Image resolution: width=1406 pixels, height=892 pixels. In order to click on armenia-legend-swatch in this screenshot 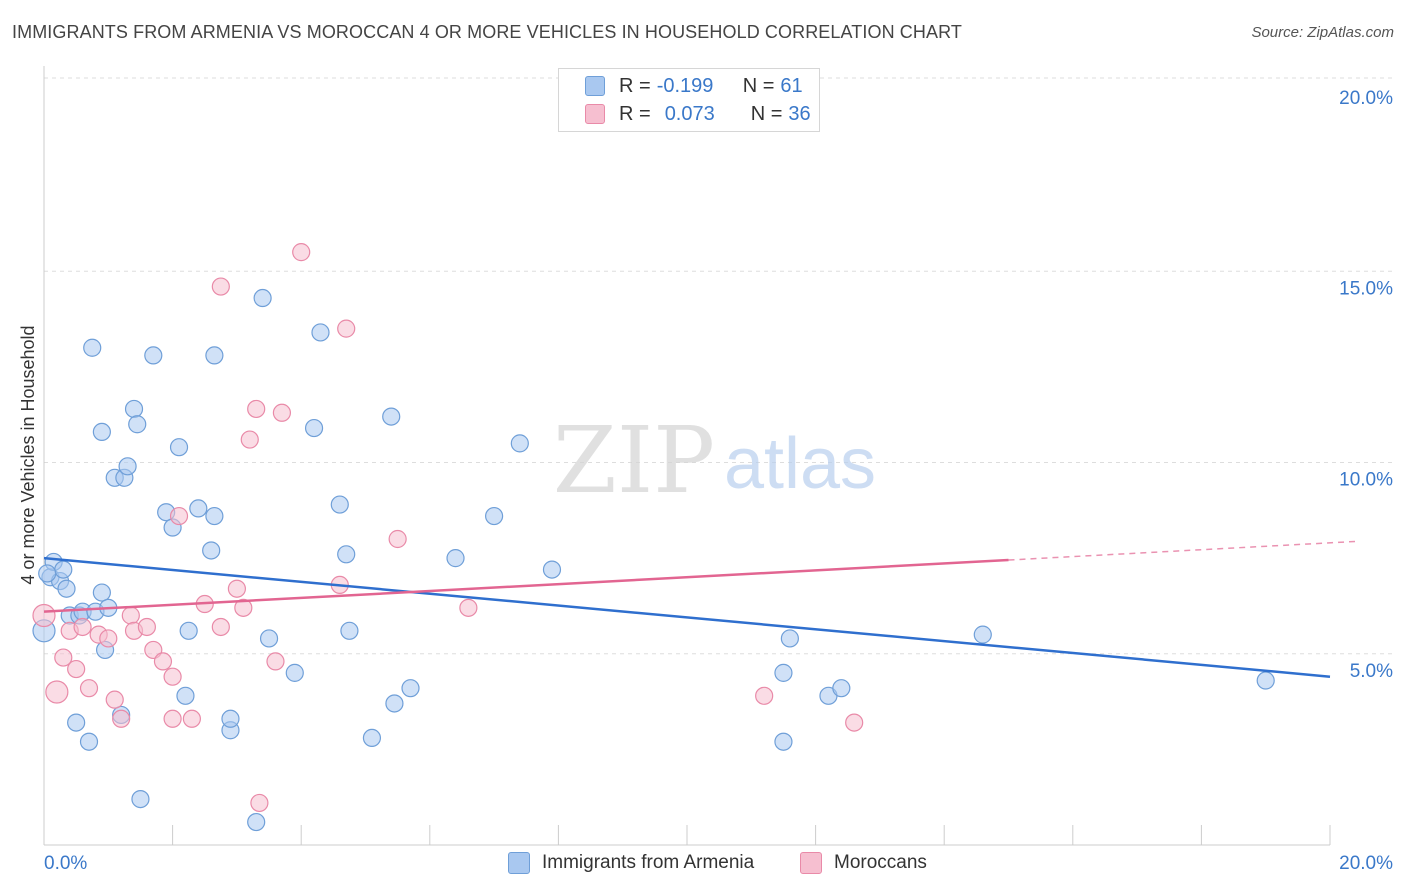, I will do `click(519, 863)`.